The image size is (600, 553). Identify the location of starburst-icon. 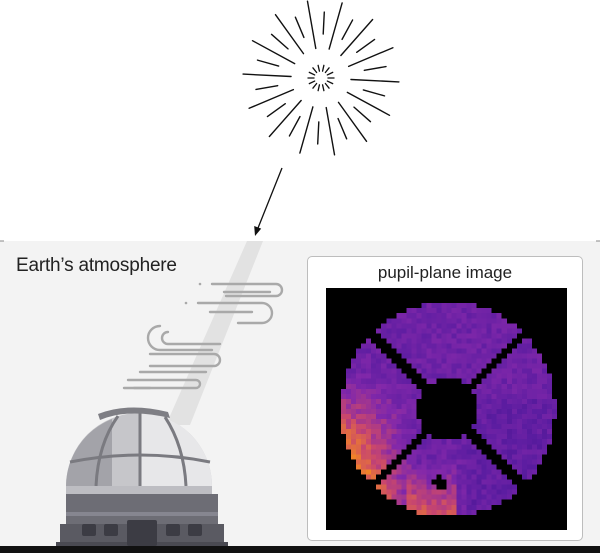
(321, 78).